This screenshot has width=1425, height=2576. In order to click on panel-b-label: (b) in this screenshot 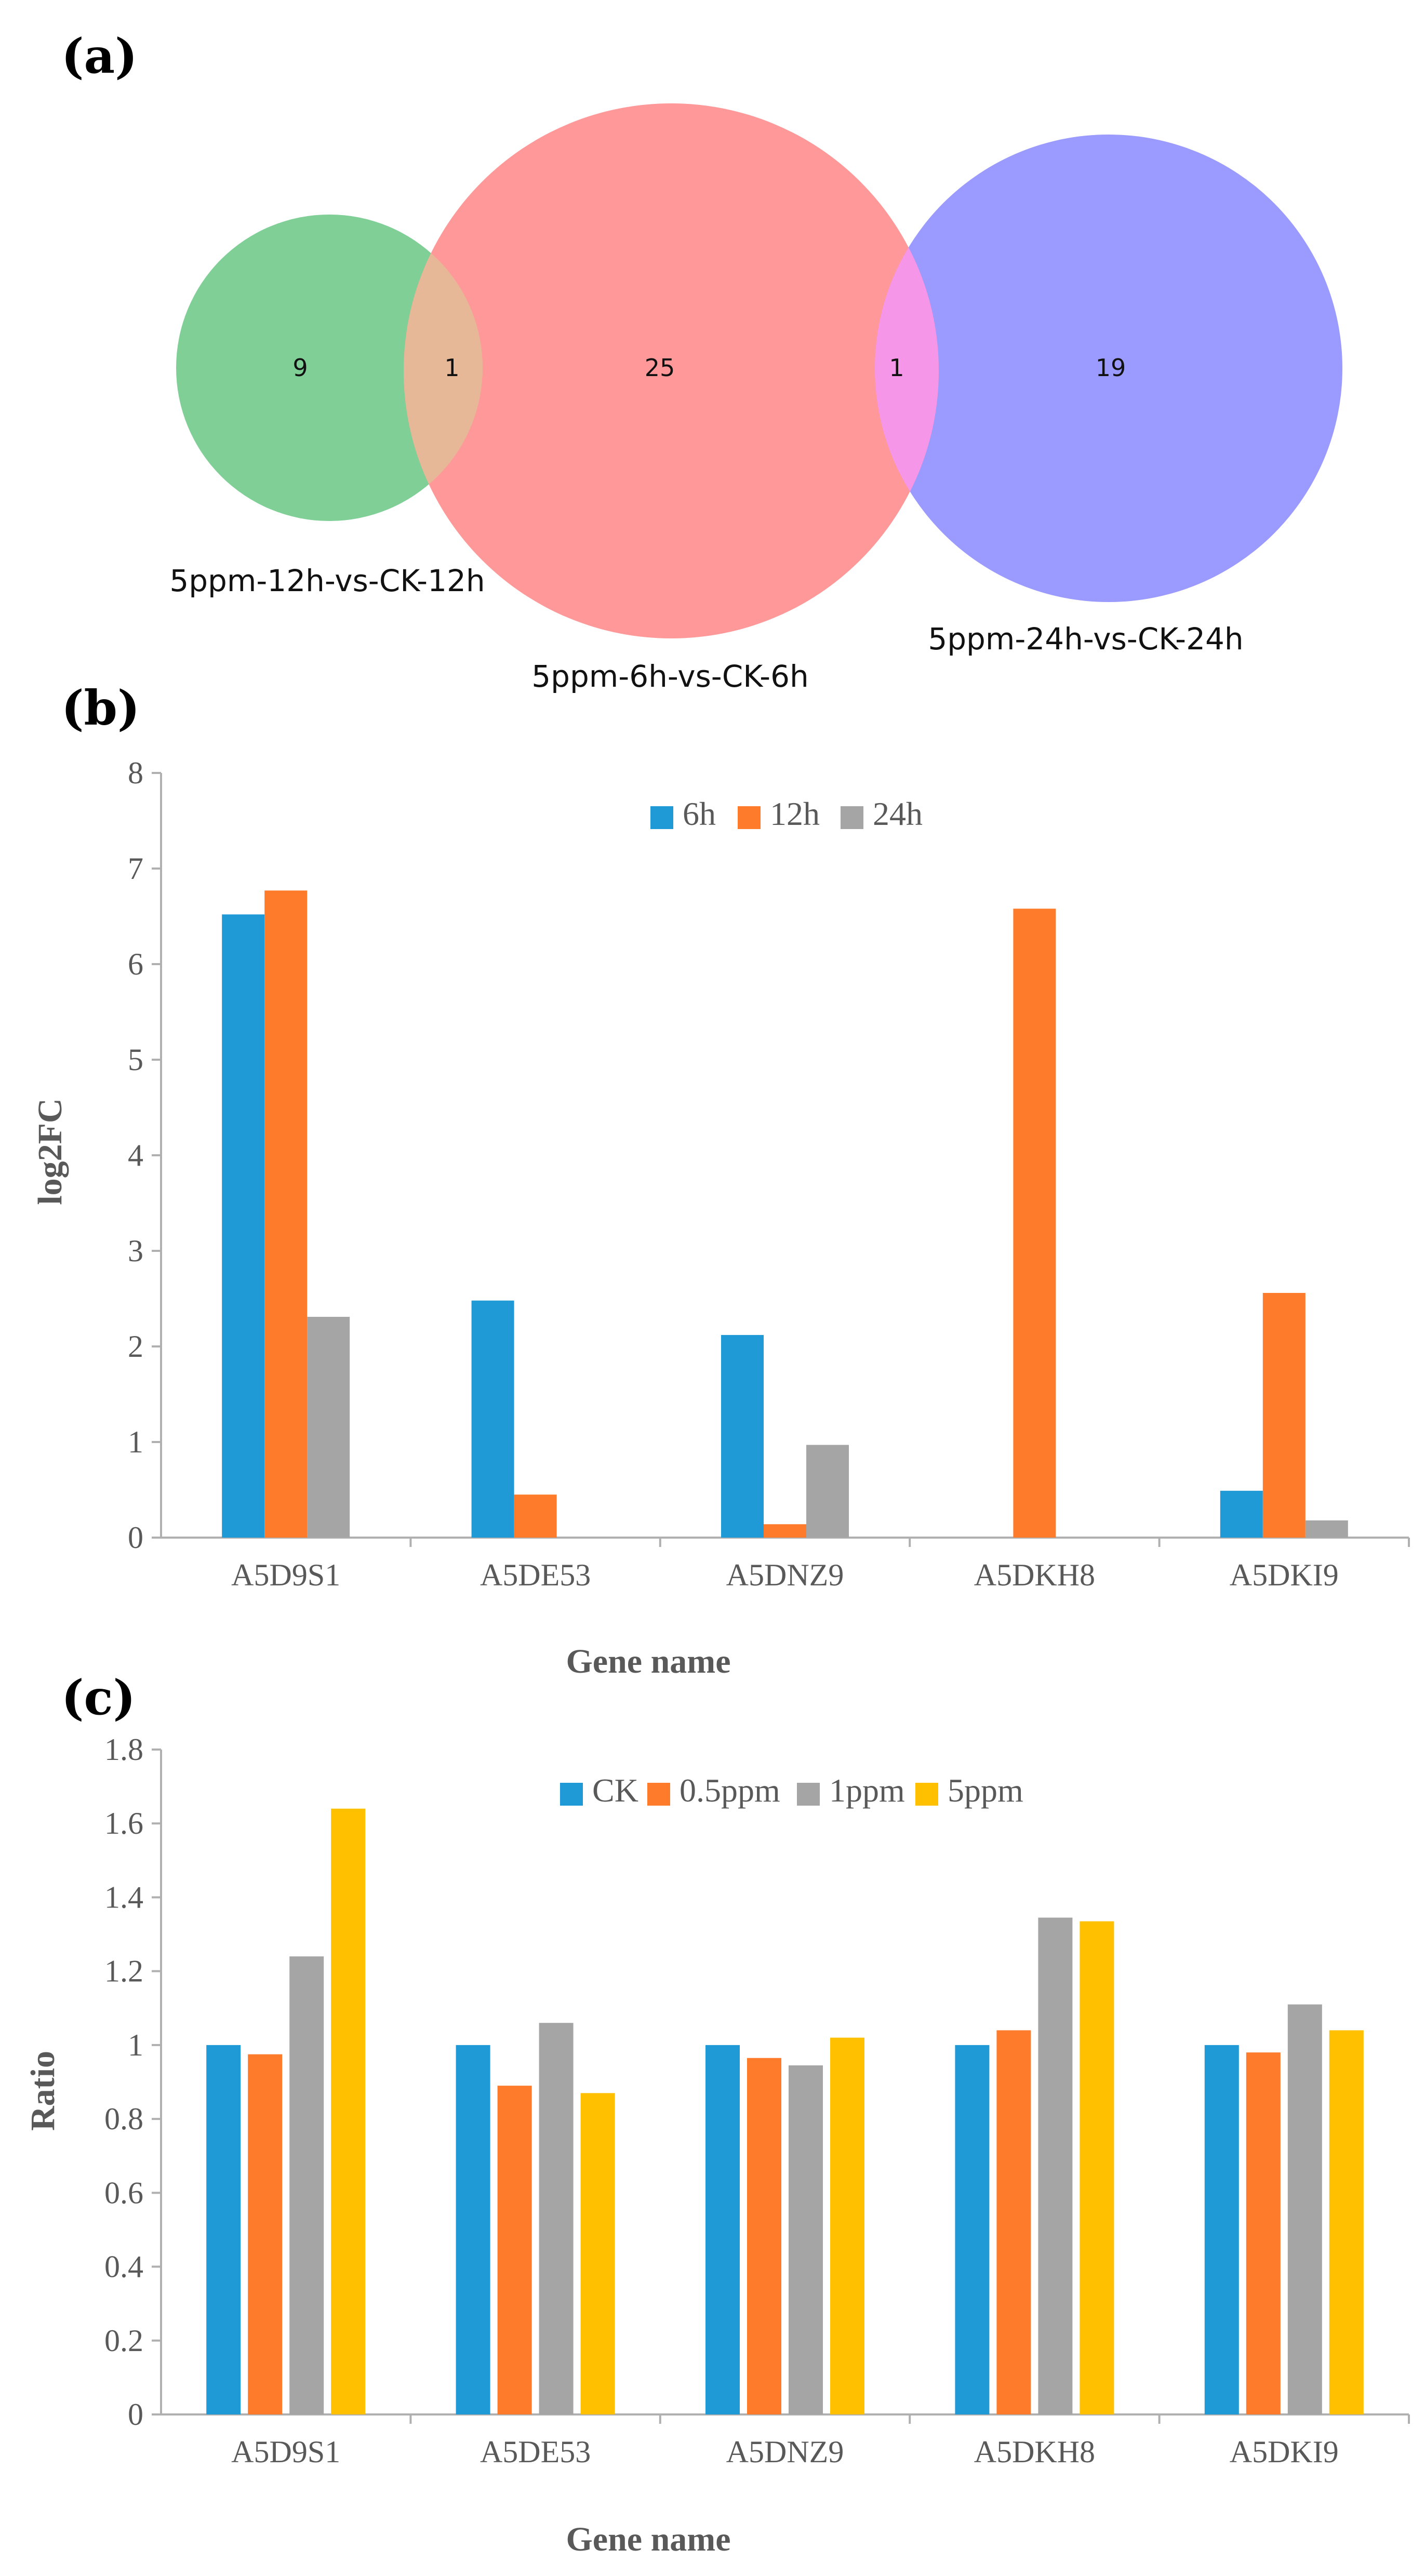, I will do `click(100, 708)`.